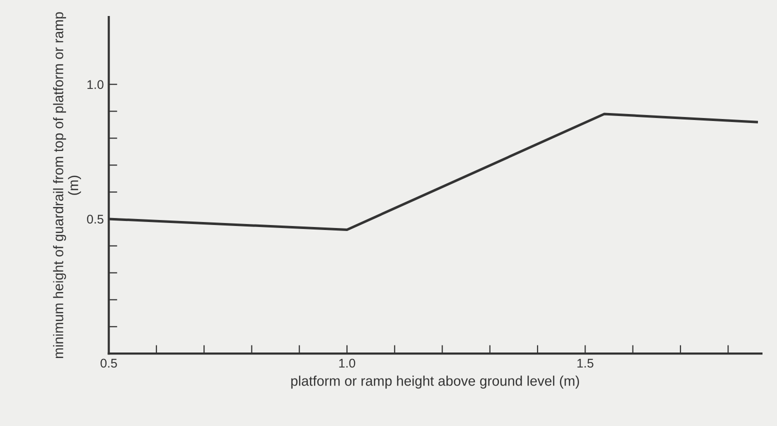 The image size is (777, 426). Describe the element at coordinates (347, 363) in the screenshot. I see `x-tick-label: 1.0` at that location.